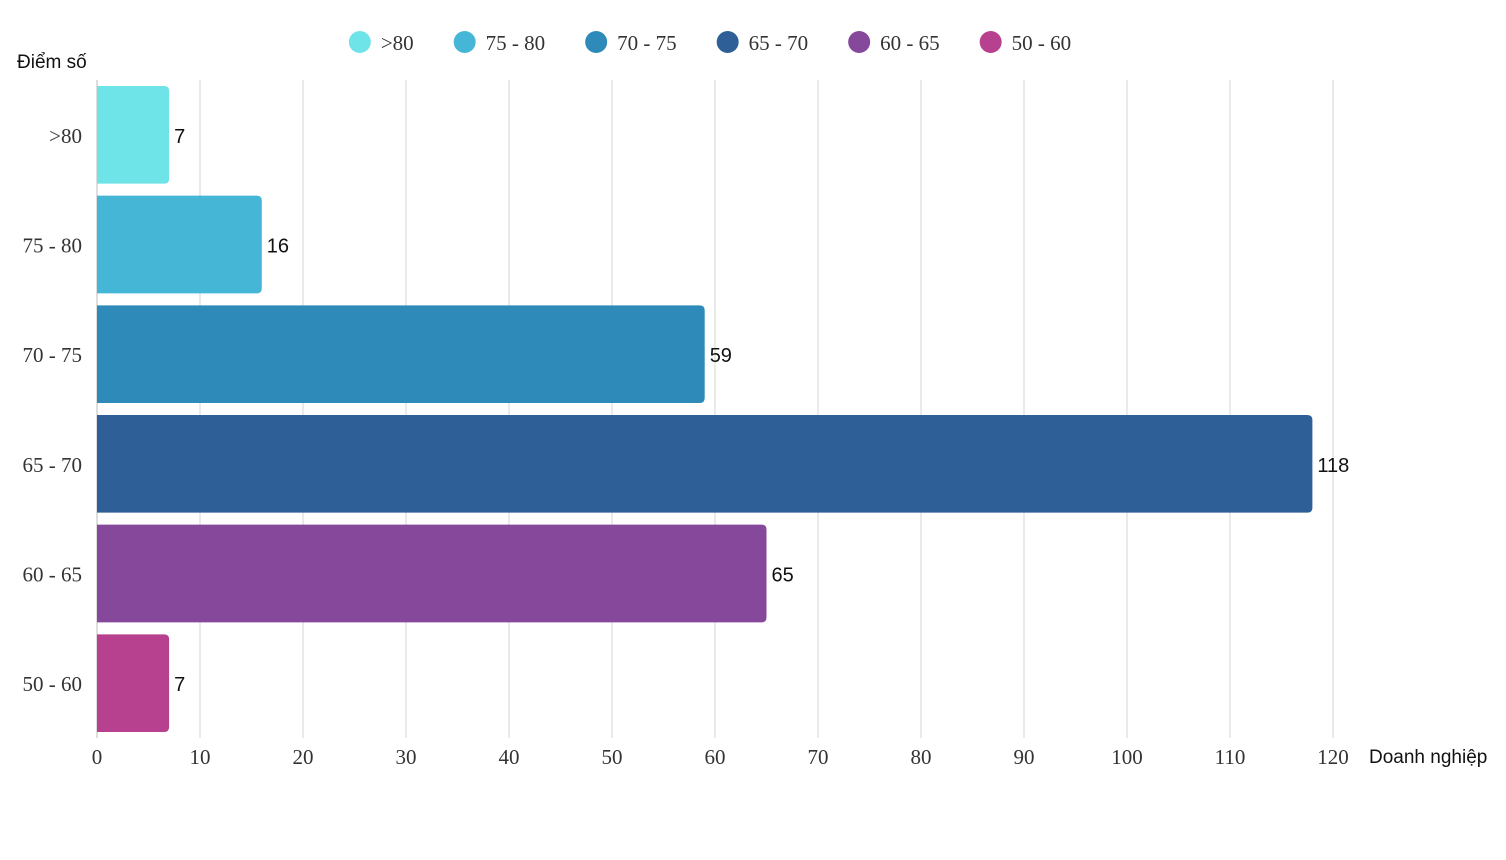  What do you see at coordinates (1428, 757) in the screenshot?
I see `x-axis-title: Doanh nghiệp` at bounding box center [1428, 757].